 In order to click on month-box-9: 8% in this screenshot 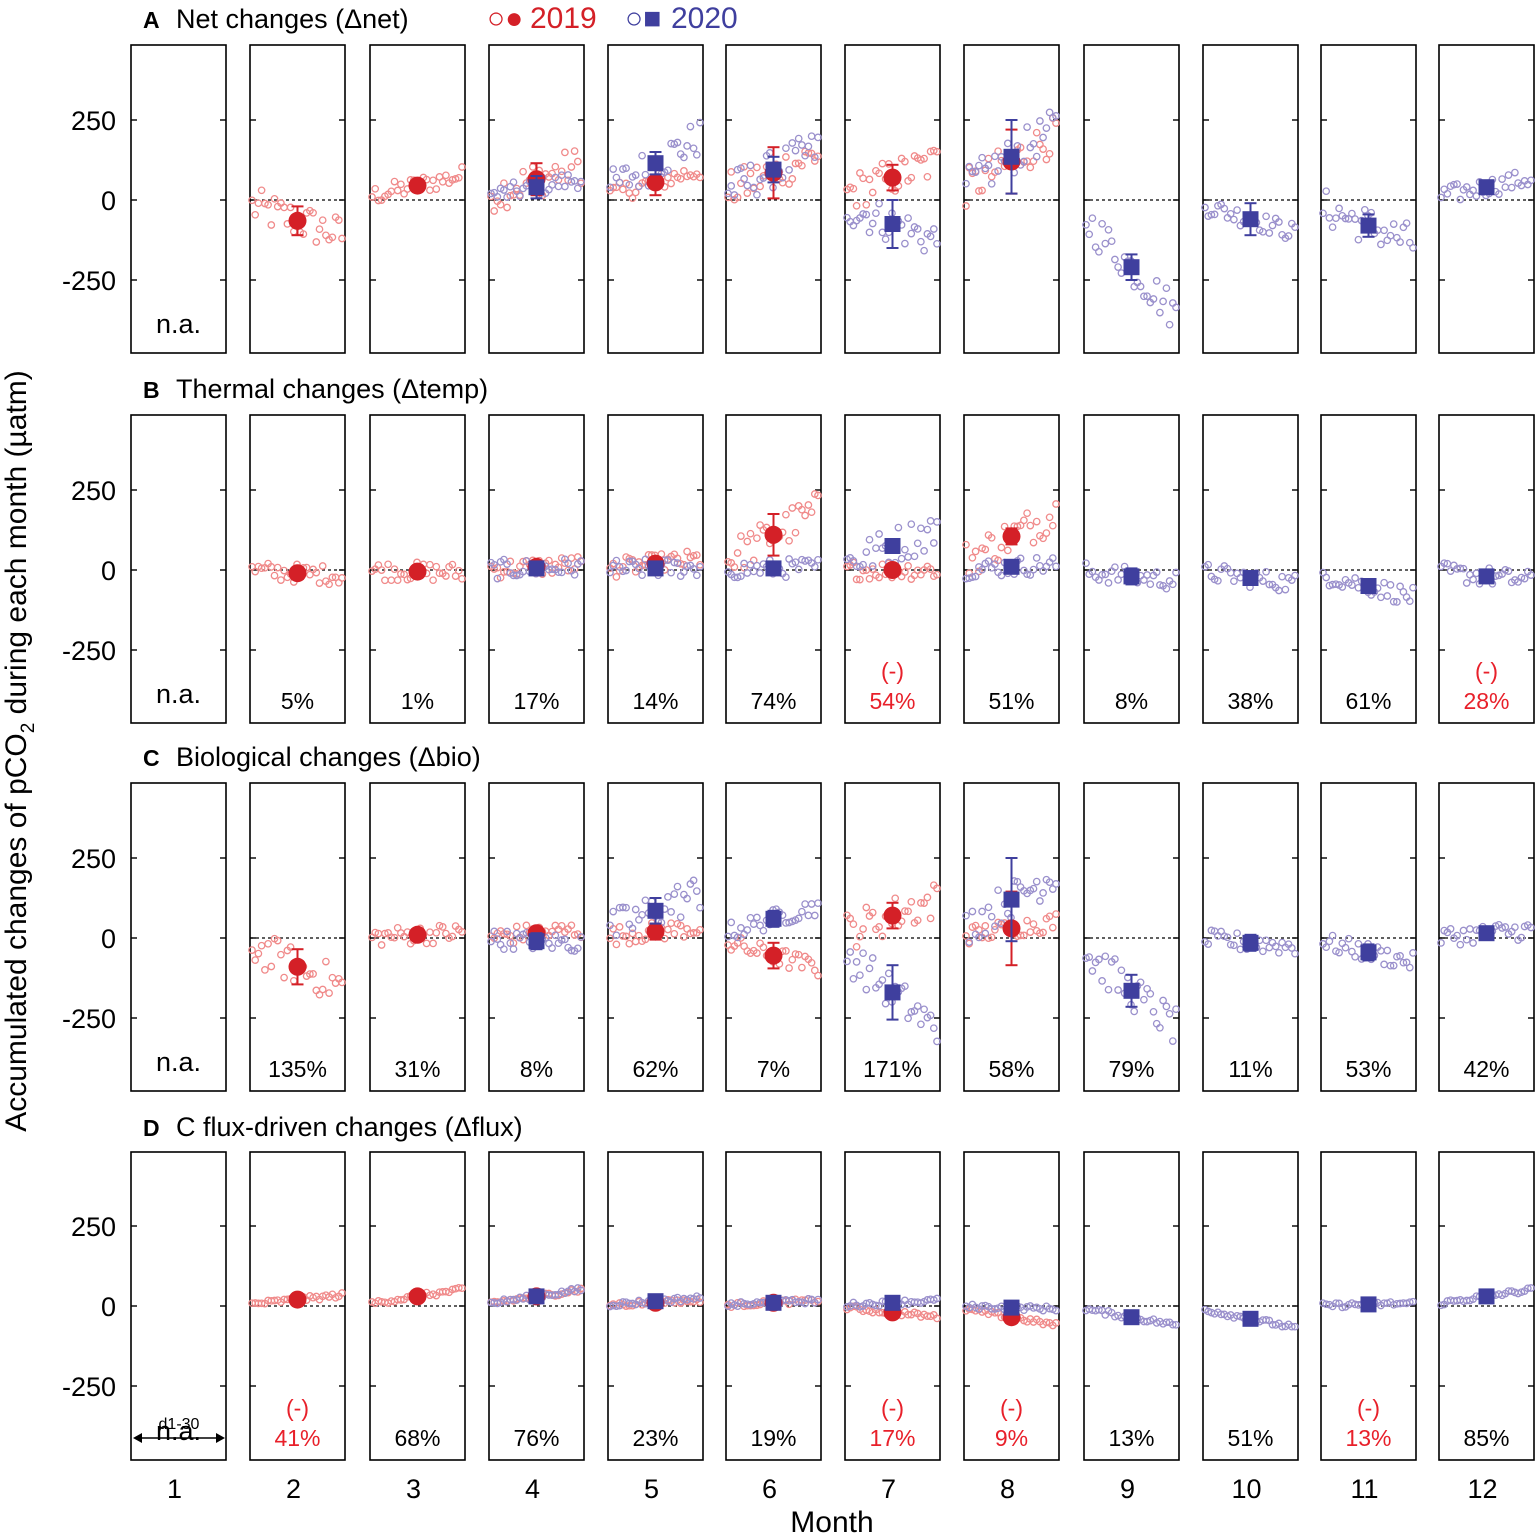, I will do `click(1131, 569)`.